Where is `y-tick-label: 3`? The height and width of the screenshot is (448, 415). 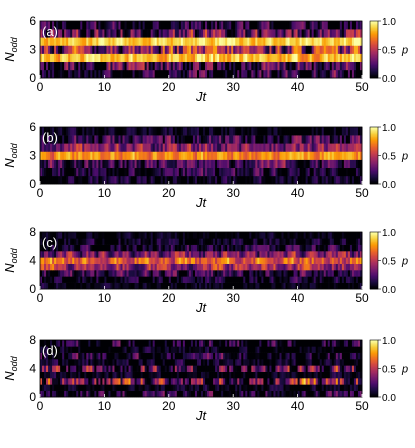
y-tick-label: 3 is located at coordinates (32, 156).